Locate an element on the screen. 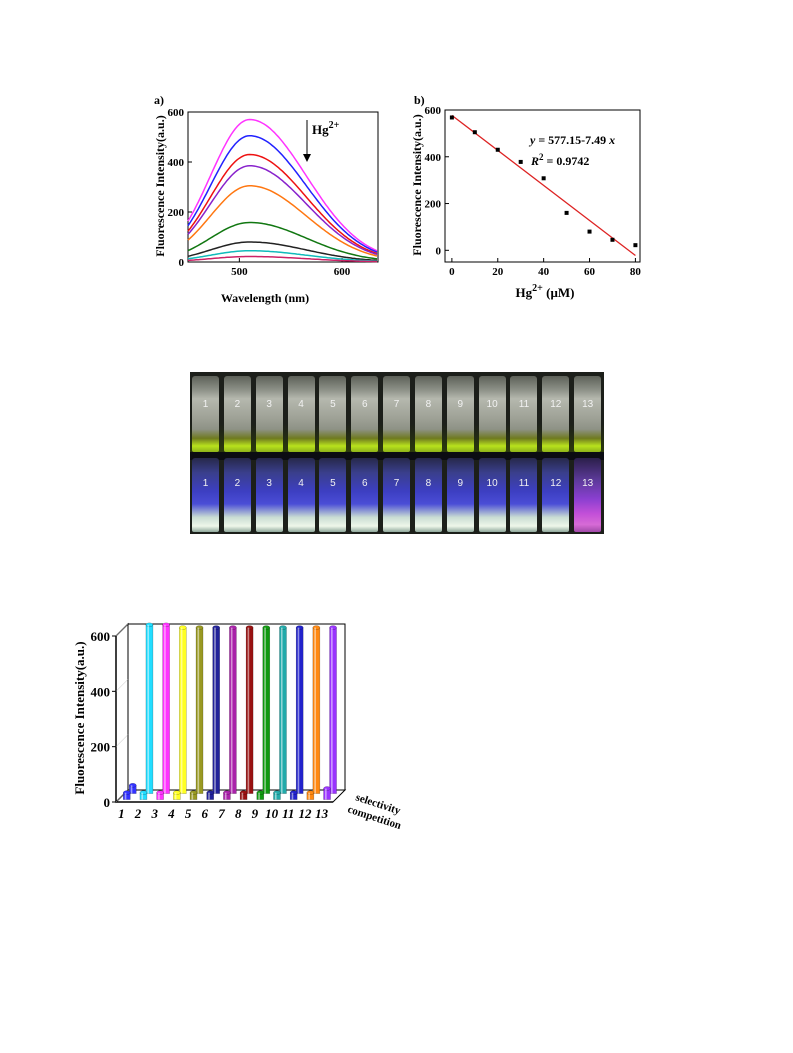  panel-c-gridline is located at coordinates (122, 685).